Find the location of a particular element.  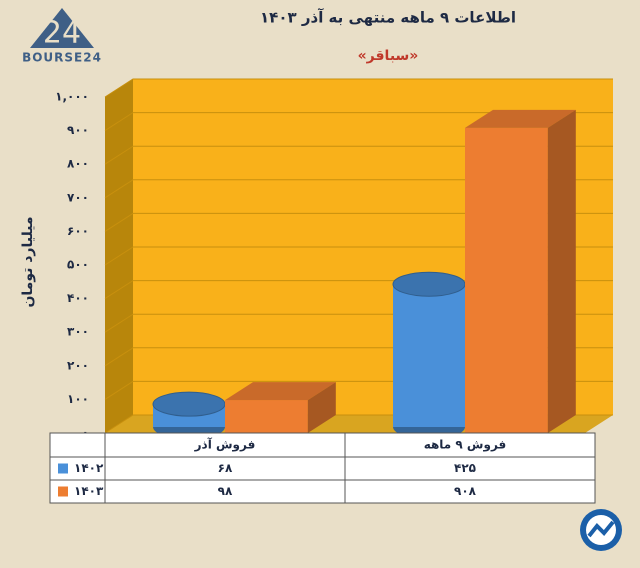

category-label: فروش ۹ ماهه is located at coordinates (465, 445).